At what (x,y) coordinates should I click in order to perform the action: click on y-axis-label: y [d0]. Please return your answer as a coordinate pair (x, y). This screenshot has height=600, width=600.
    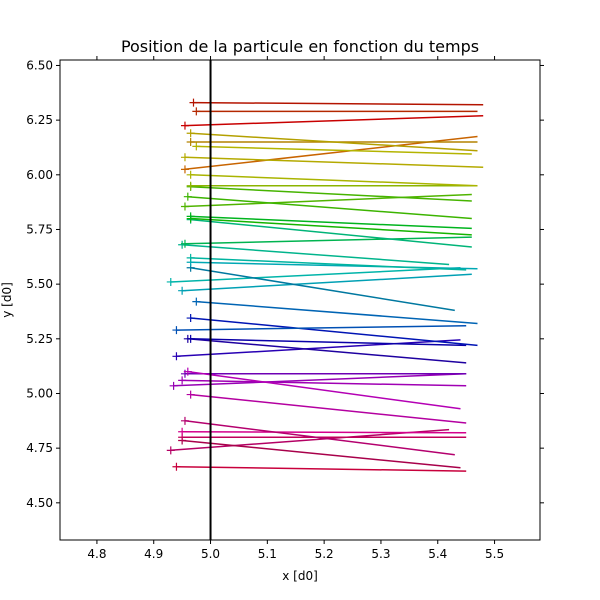
    Looking at the image, I should click on (7, 300).